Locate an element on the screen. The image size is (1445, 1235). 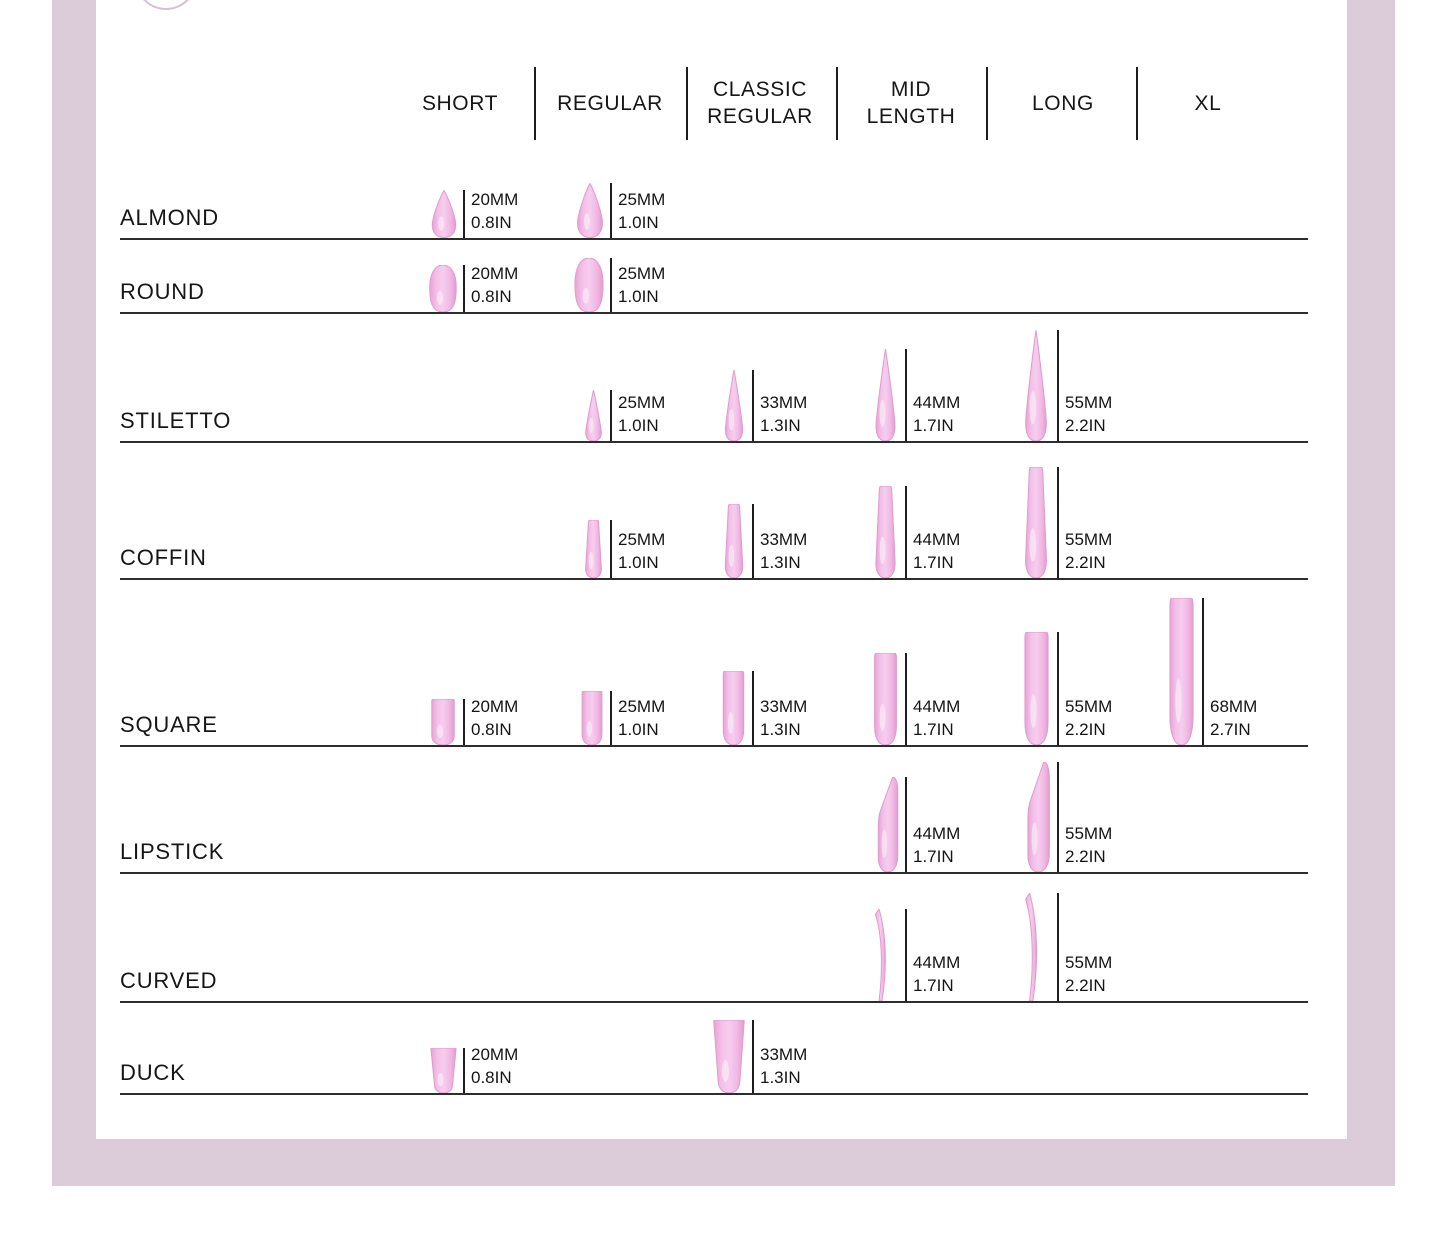
column-header-text: MID is located at coordinates (911, 89).